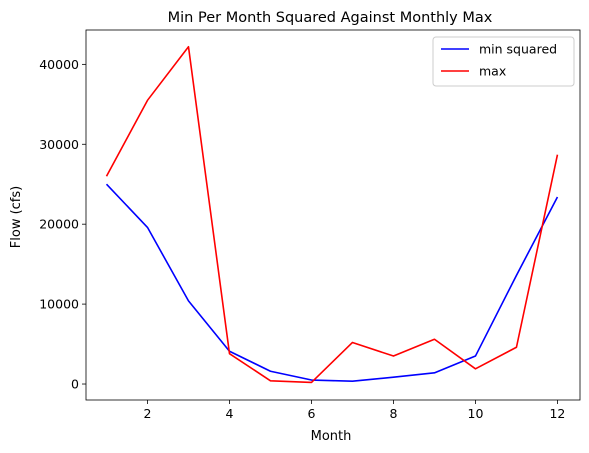  I want to click on x-tick-label: 2, so click(148, 413).